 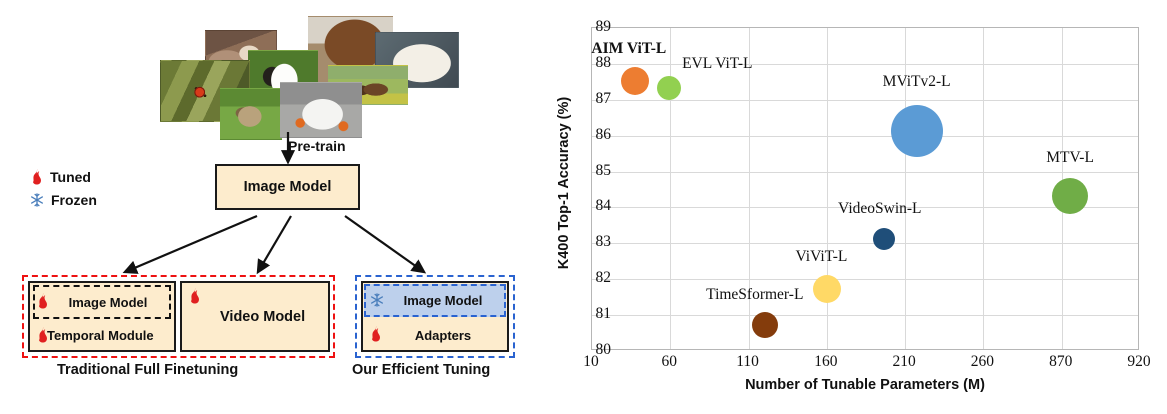 What do you see at coordinates (421, 370) in the screenshot?
I see `ours-caption: Our Efficient Tuning` at bounding box center [421, 370].